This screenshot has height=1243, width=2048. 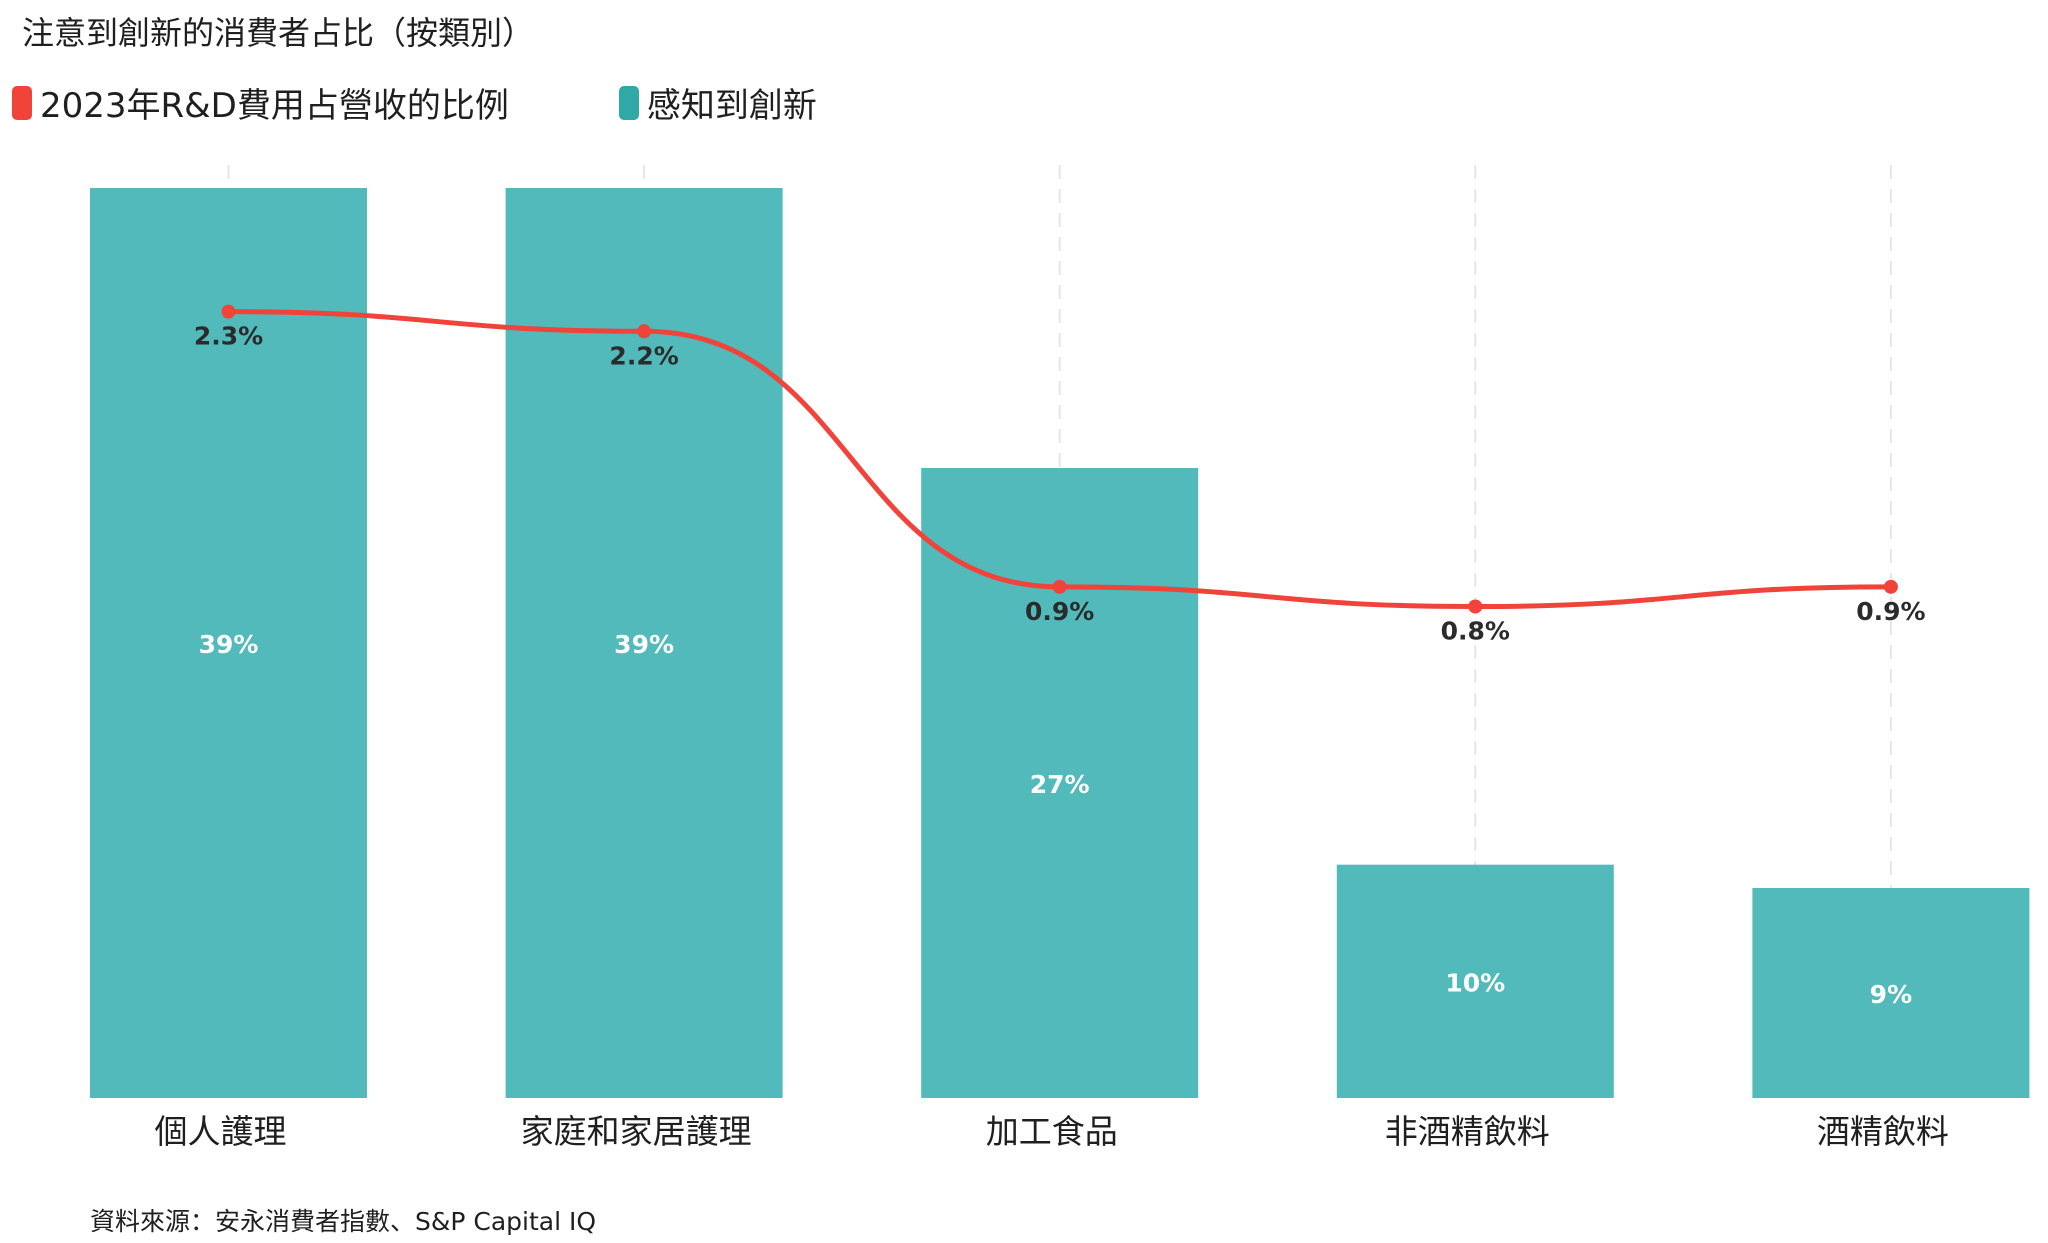 I want to click on legend-label-rd: 2023年R&D費用占營收的比例, so click(x=274, y=106).